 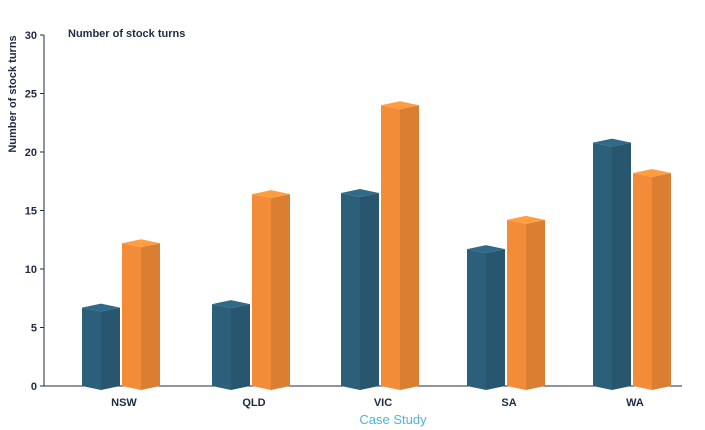 What do you see at coordinates (31, 212) in the screenshot?
I see `y-tick-label: 15` at bounding box center [31, 212].